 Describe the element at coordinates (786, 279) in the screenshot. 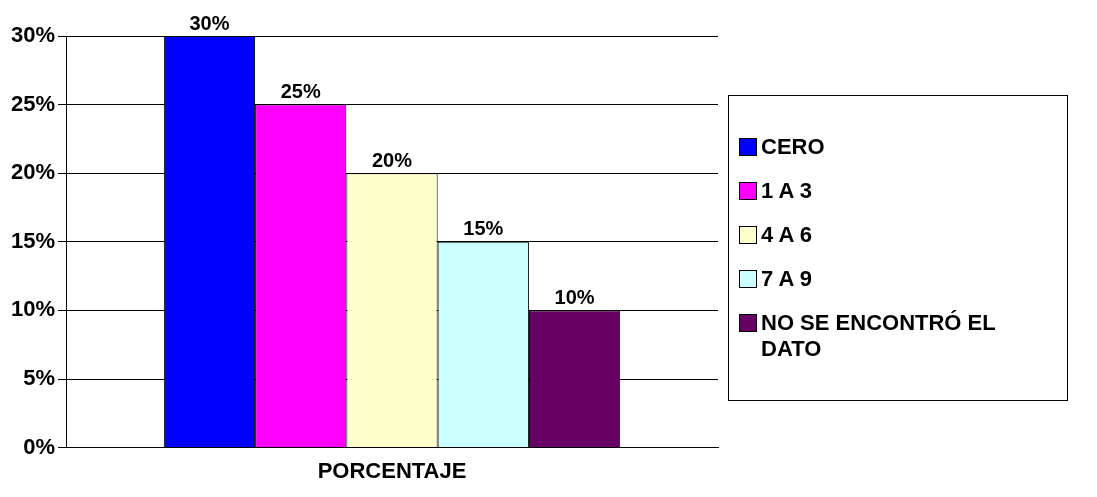

I see `legend-label: 7 A 9` at that location.